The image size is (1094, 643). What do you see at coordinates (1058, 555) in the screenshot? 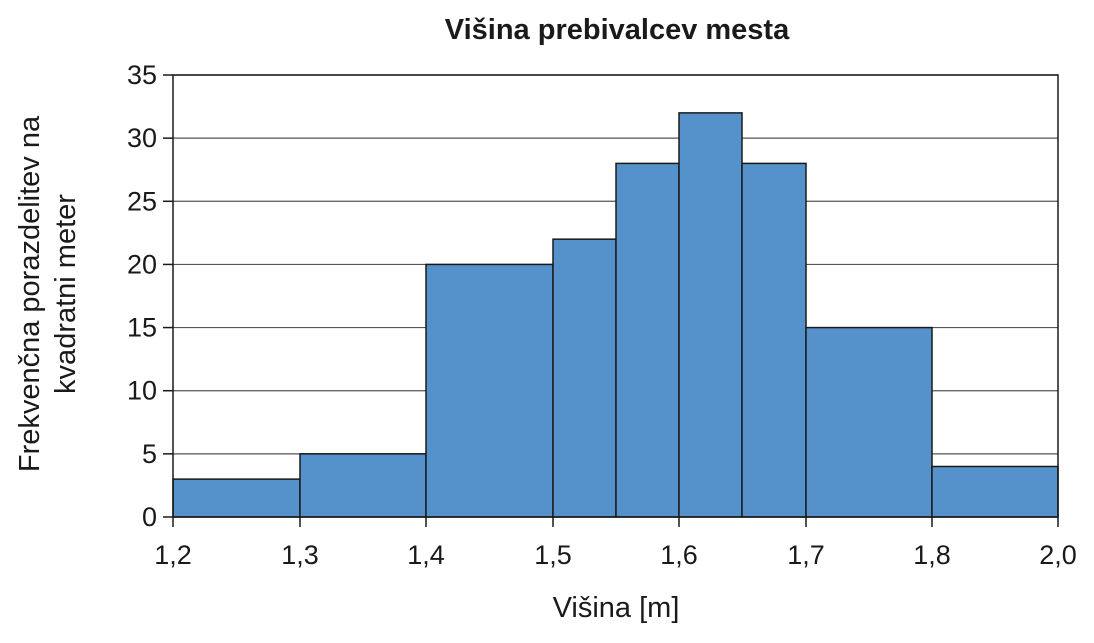
I see `x-tick-label: 2,0` at bounding box center [1058, 555].